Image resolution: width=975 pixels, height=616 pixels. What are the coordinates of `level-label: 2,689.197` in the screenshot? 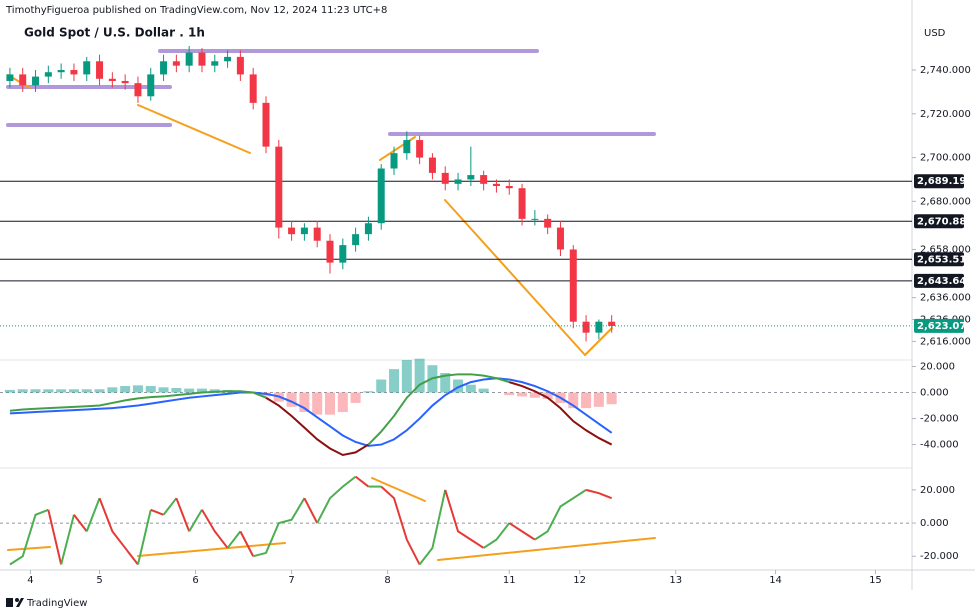 It's located at (945, 181).